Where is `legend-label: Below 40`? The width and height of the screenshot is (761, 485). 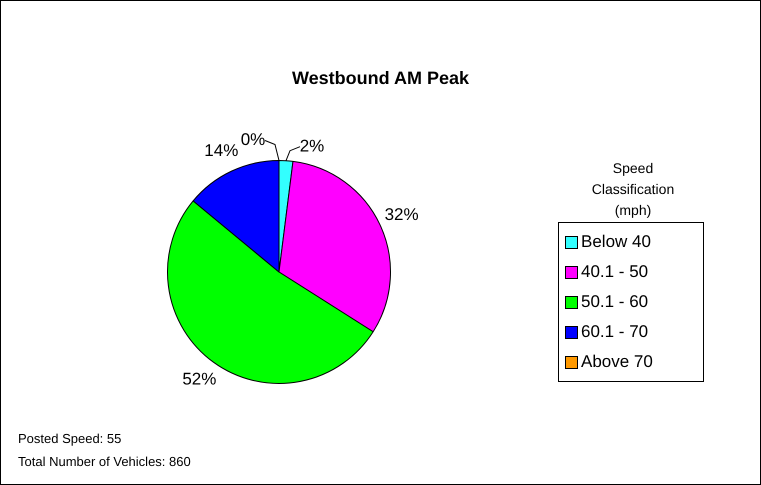 legend-label: Below 40 is located at coordinates (616, 242).